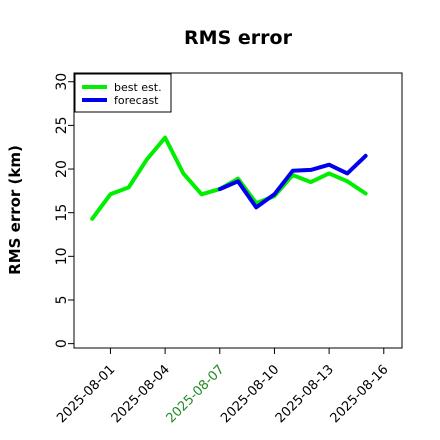 This screenshot has height=440, width=440. What do you see at coordinates (62, 300) in the screenshot?
I see `y-tick-label: 5` at bounding box center [62, 300].